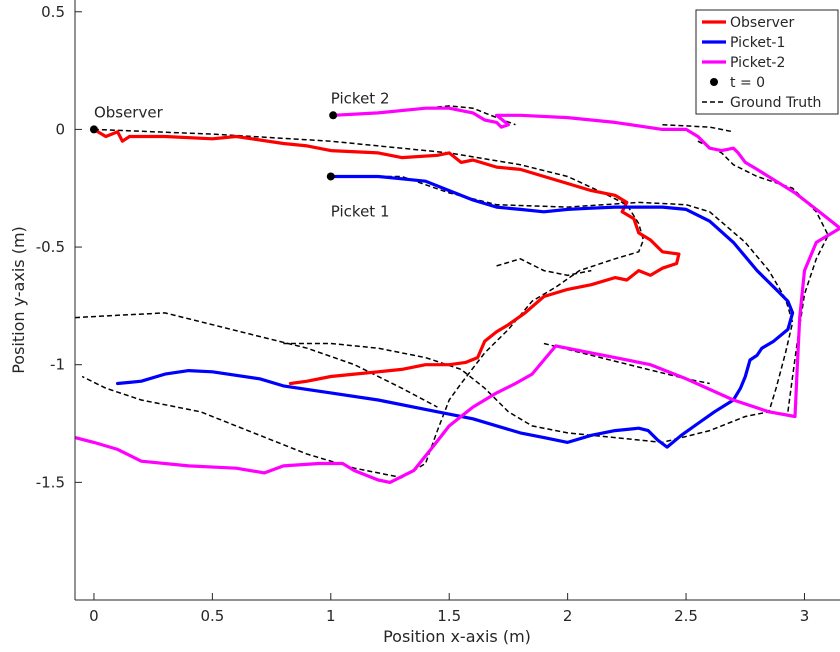 The image size is (840, 652). I want to click on y-tick-label: -1.5, so click(50, 482).